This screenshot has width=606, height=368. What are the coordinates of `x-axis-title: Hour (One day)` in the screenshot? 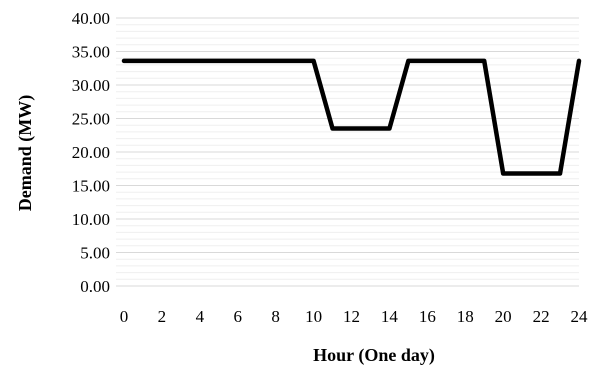 It's located at (374, 355).